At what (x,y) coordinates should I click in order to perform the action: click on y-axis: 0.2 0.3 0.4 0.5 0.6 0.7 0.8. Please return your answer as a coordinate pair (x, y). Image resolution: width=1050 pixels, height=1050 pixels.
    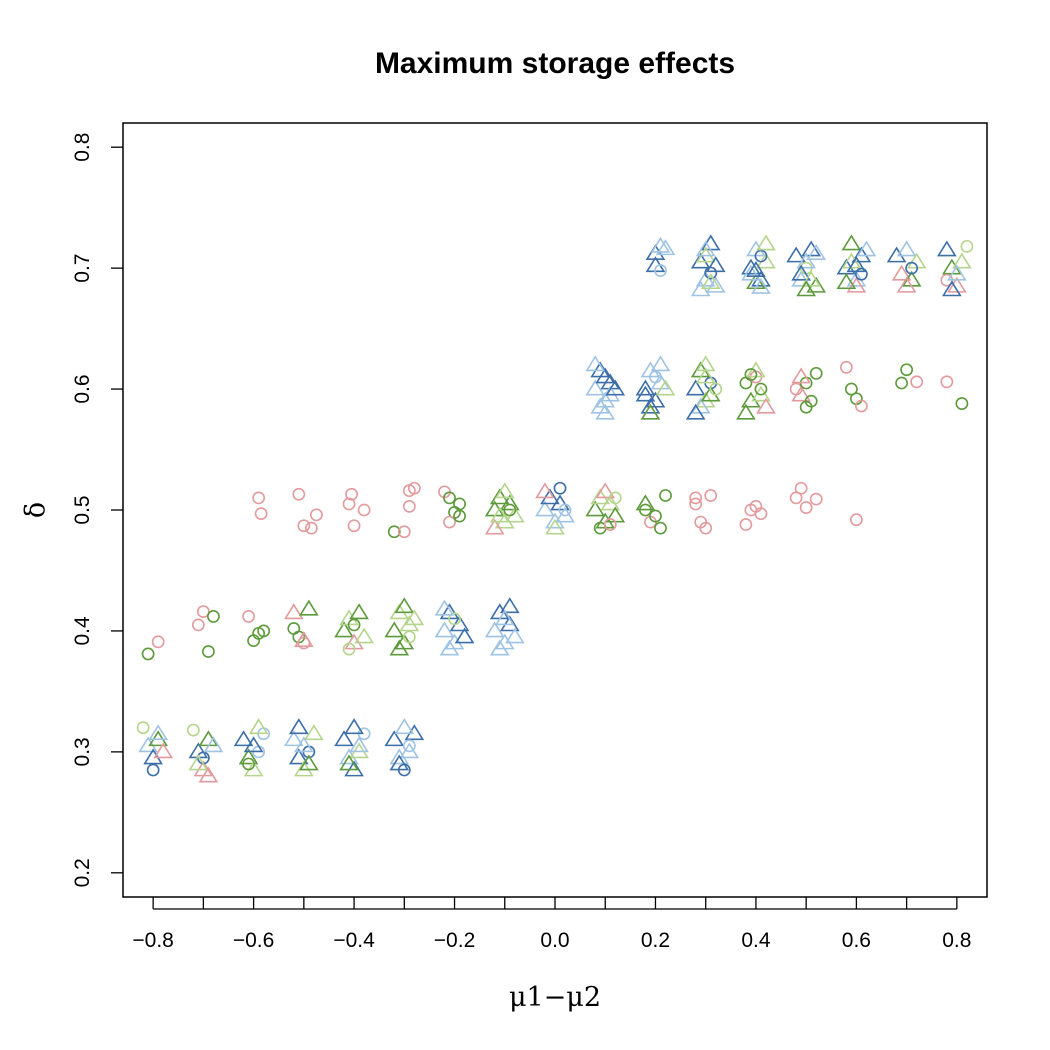
    Looking at the image, I should click on (97, 510).